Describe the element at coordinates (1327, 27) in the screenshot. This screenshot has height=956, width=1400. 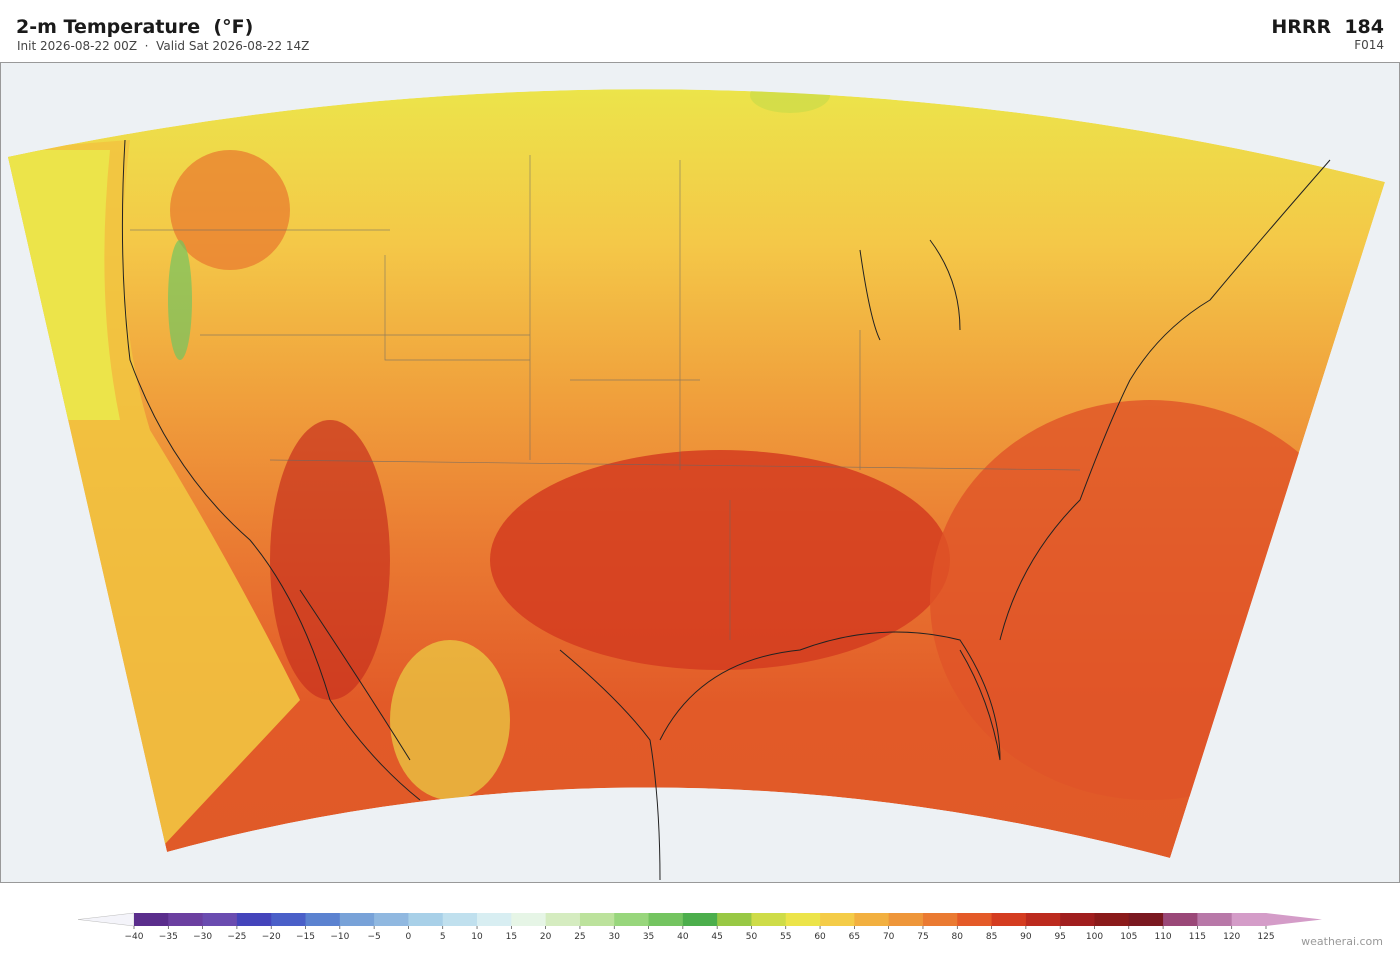
I see `model: HRRR 184` at that location.